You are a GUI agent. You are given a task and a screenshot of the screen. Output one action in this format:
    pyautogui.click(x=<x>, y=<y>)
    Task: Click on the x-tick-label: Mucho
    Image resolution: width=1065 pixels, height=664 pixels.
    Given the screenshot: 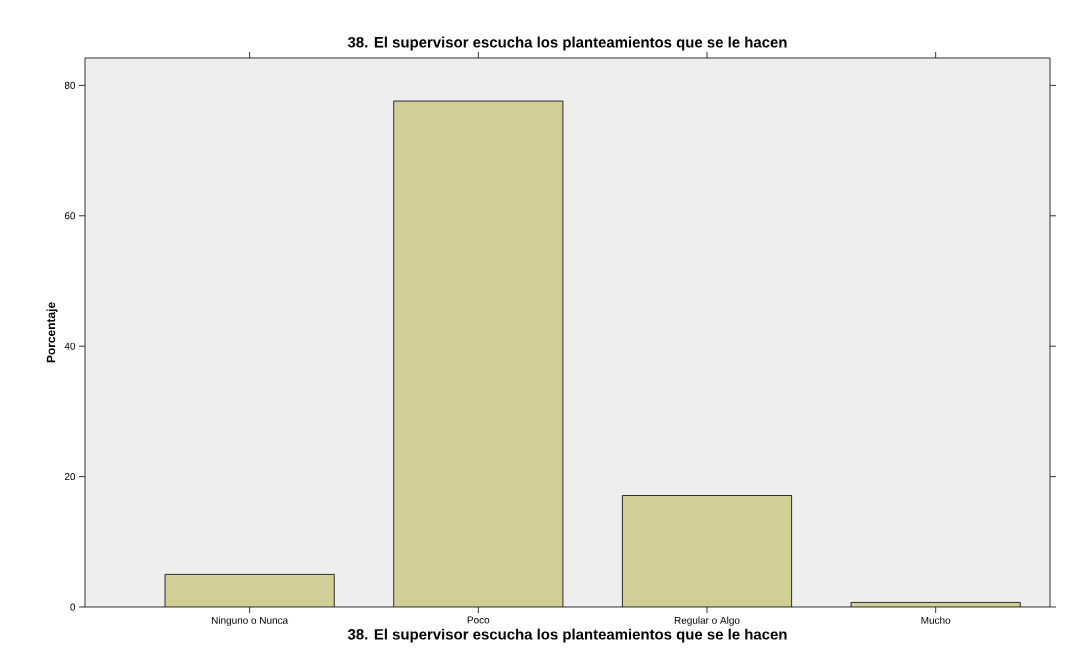 What is the action you would take?
    pyautogui.click(x=936, y=620)
    